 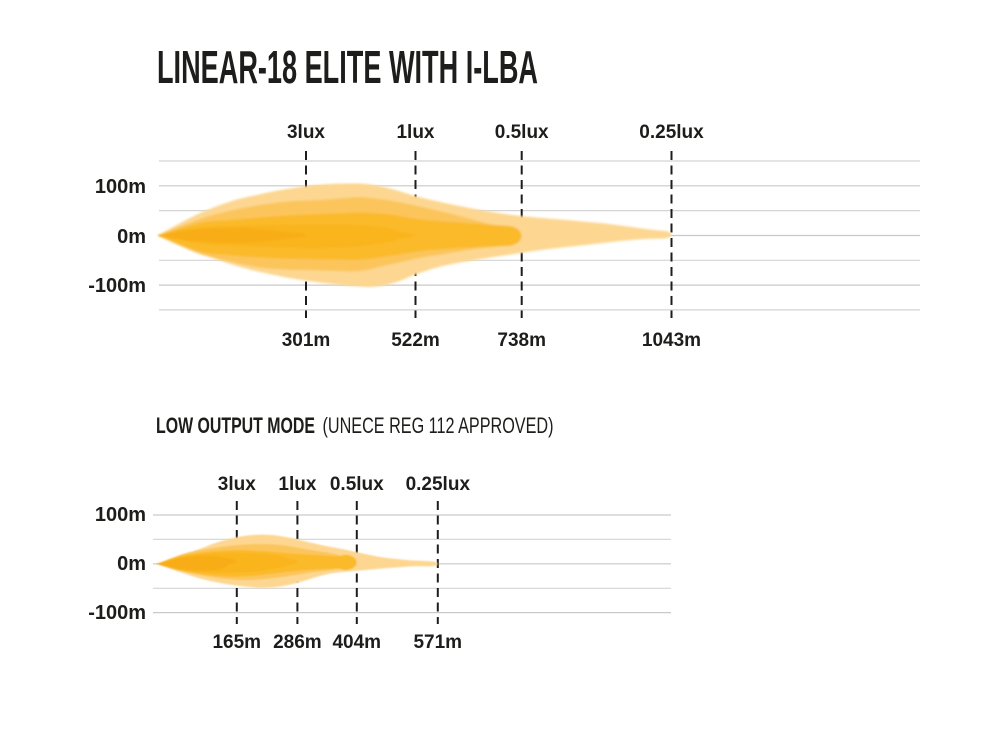 I want to click on svg-text: LINEAR-18 ELITE WITH I-LBA, so click(x=347, y=67).